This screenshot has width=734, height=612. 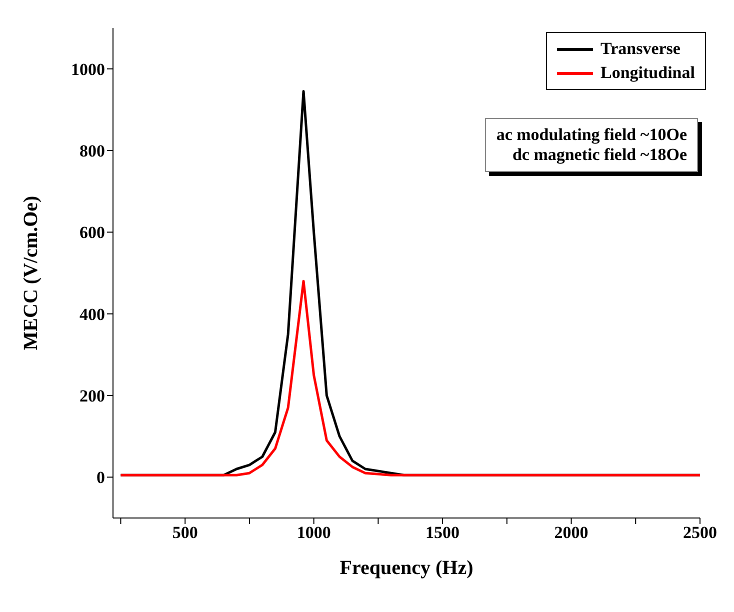 I want to click on legend-label: Transverse, so click(x=640, y=49).